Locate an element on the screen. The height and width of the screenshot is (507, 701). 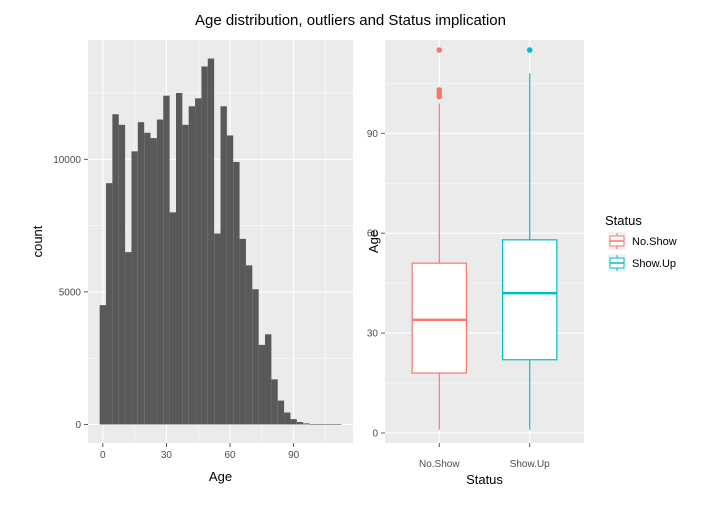
histogram-x-tick-label: 90 is located at coordinates (294, 455).